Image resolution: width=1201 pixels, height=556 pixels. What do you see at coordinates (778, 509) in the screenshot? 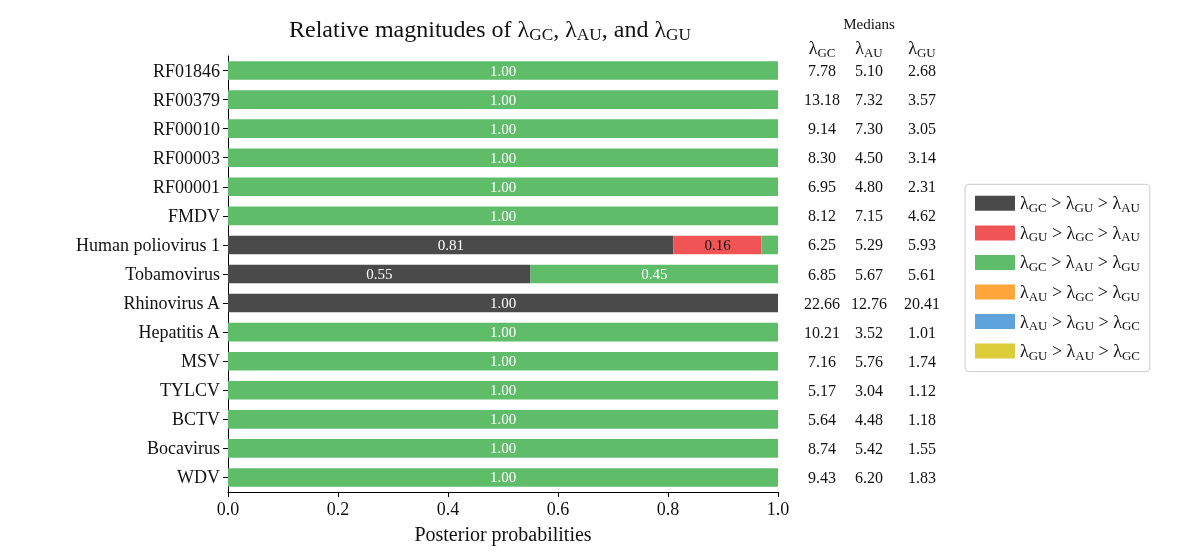
I see `x-tick-label: 1.0` at bounding box center [778, 509].